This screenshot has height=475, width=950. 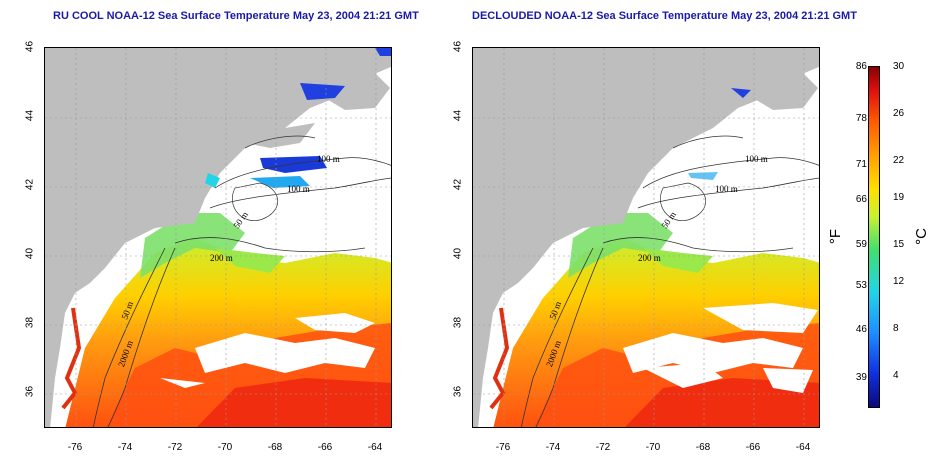 I want to click on celsius-label: 19, so click(x=899, y=197).